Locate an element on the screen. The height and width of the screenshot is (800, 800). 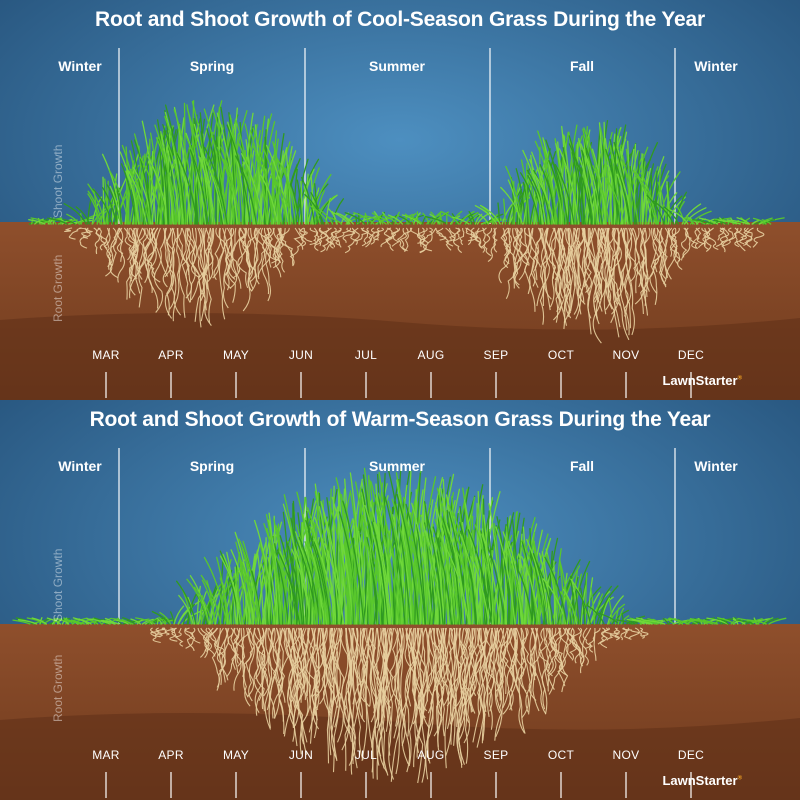
brand-logo: LawnStarter® is located at coordinates (702, 780).